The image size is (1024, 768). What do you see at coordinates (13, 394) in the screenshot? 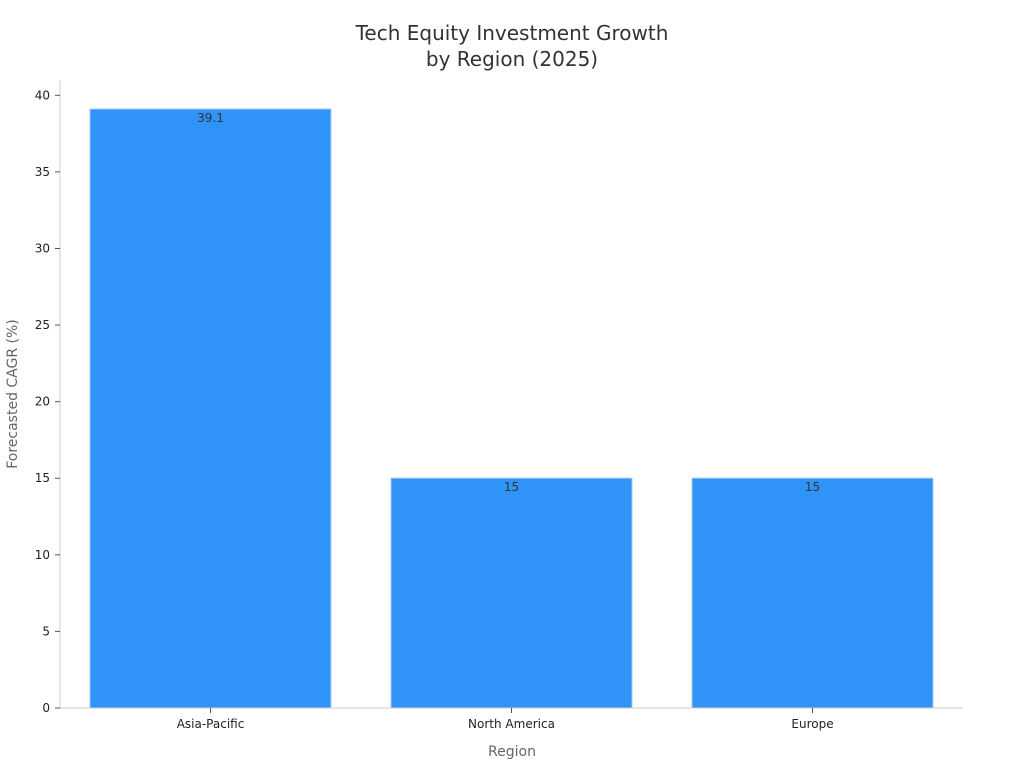
I see `y-axis-label: Forecasted CAGR (%)` at bounding box center [13, 394].